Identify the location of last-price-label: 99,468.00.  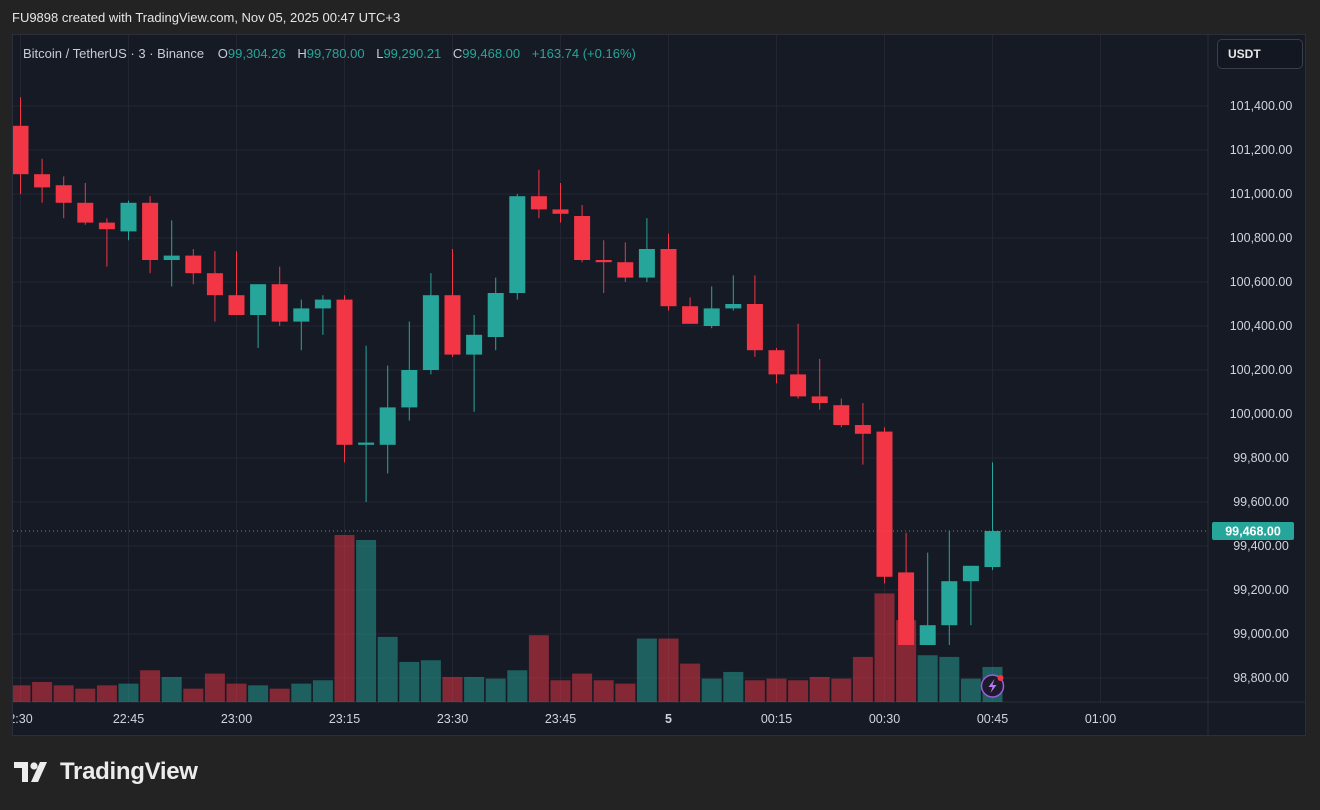
(1253, 532).